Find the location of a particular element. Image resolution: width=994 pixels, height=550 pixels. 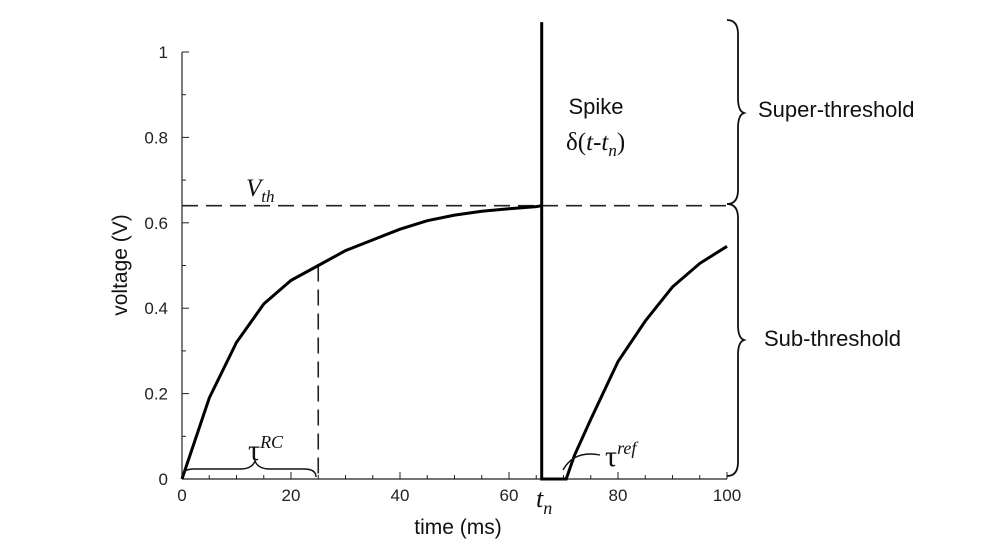

y-tick-label: 1 is located at coordinates (163, 52).